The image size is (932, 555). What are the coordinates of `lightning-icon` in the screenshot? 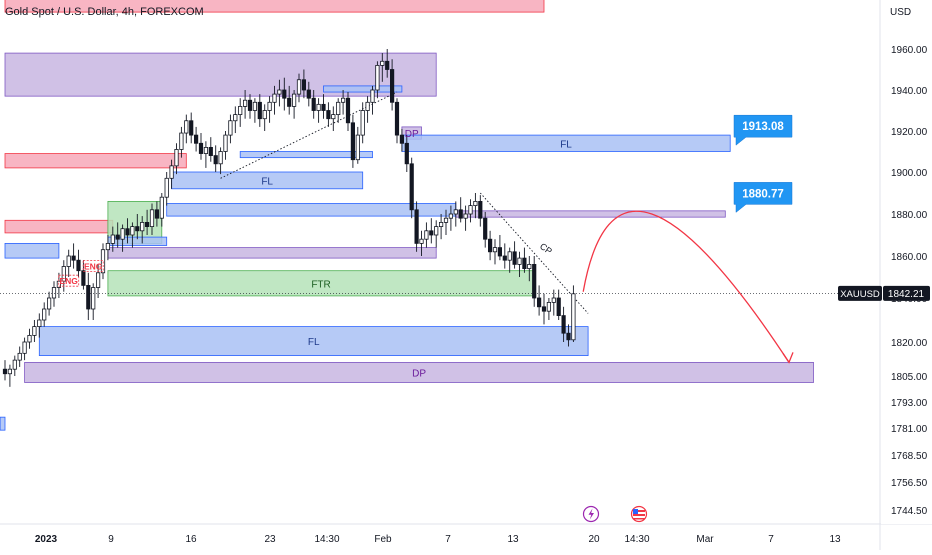 It's located at (591, 514).